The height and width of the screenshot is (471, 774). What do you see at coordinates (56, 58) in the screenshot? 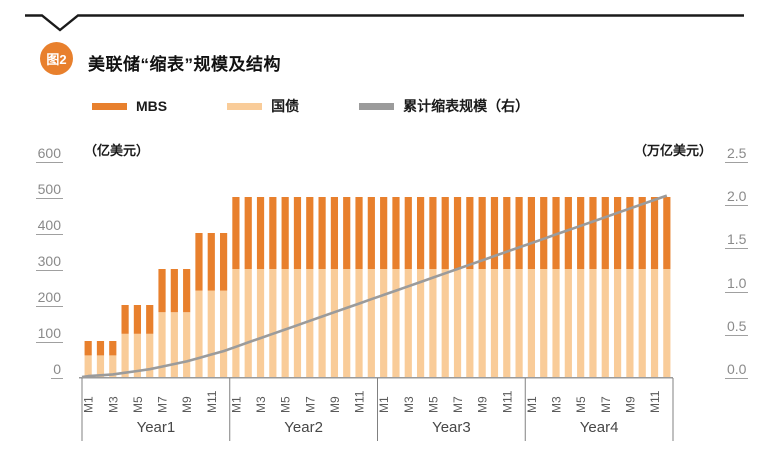
I see `figure-number-badge: 图2` at bounding box center [56, 58].